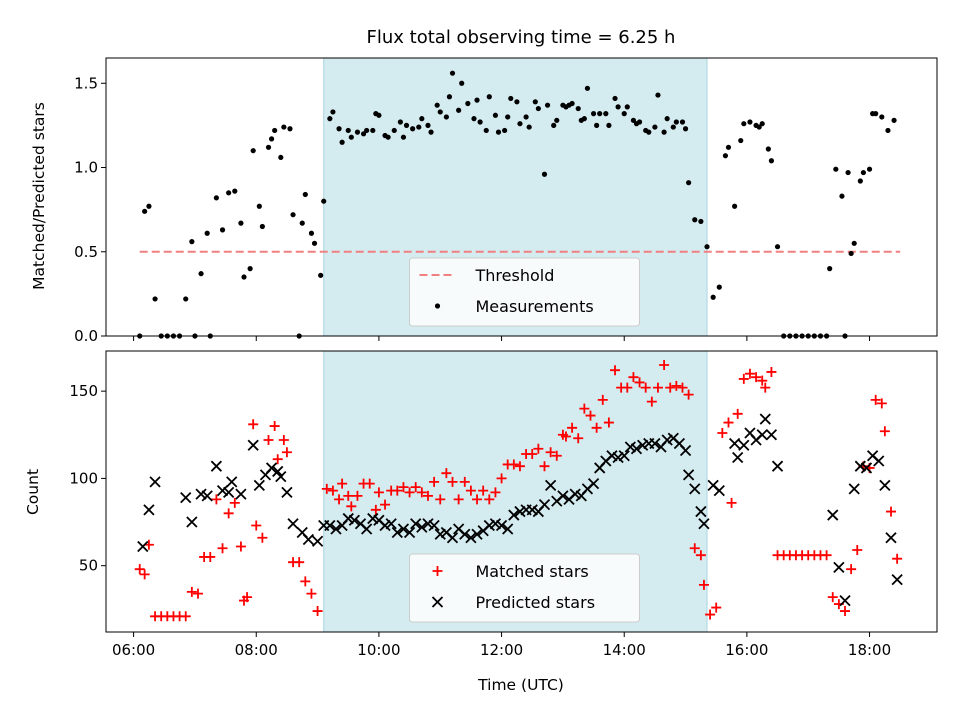  Describe the element at coordinates (501, 650) in the screenshot. I see `x-tick-label: 12:00` at that location.